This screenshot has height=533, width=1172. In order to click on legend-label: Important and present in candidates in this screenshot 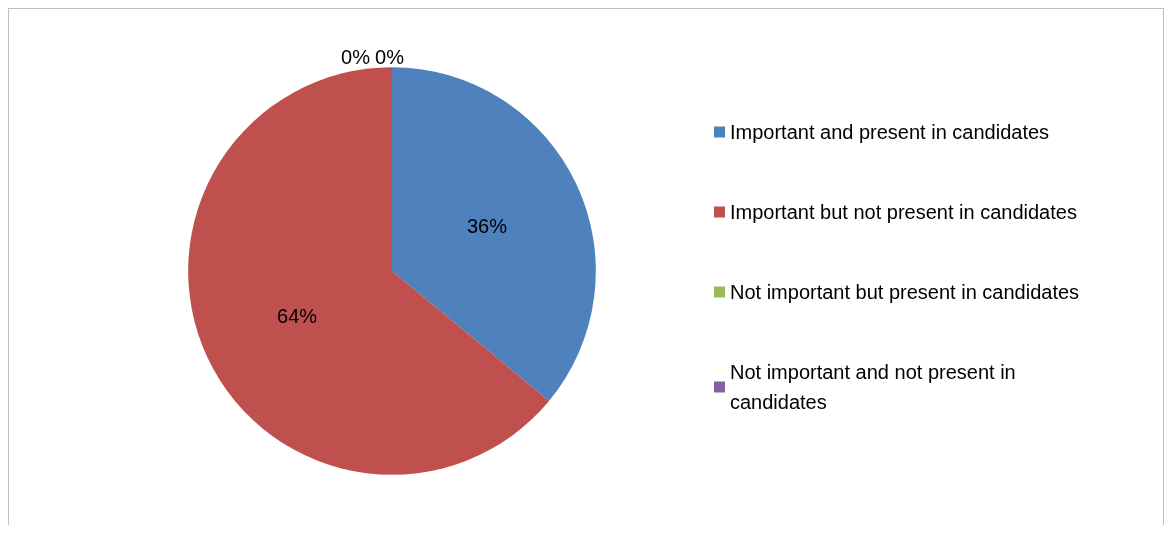, I will do `click(890, 132)`.